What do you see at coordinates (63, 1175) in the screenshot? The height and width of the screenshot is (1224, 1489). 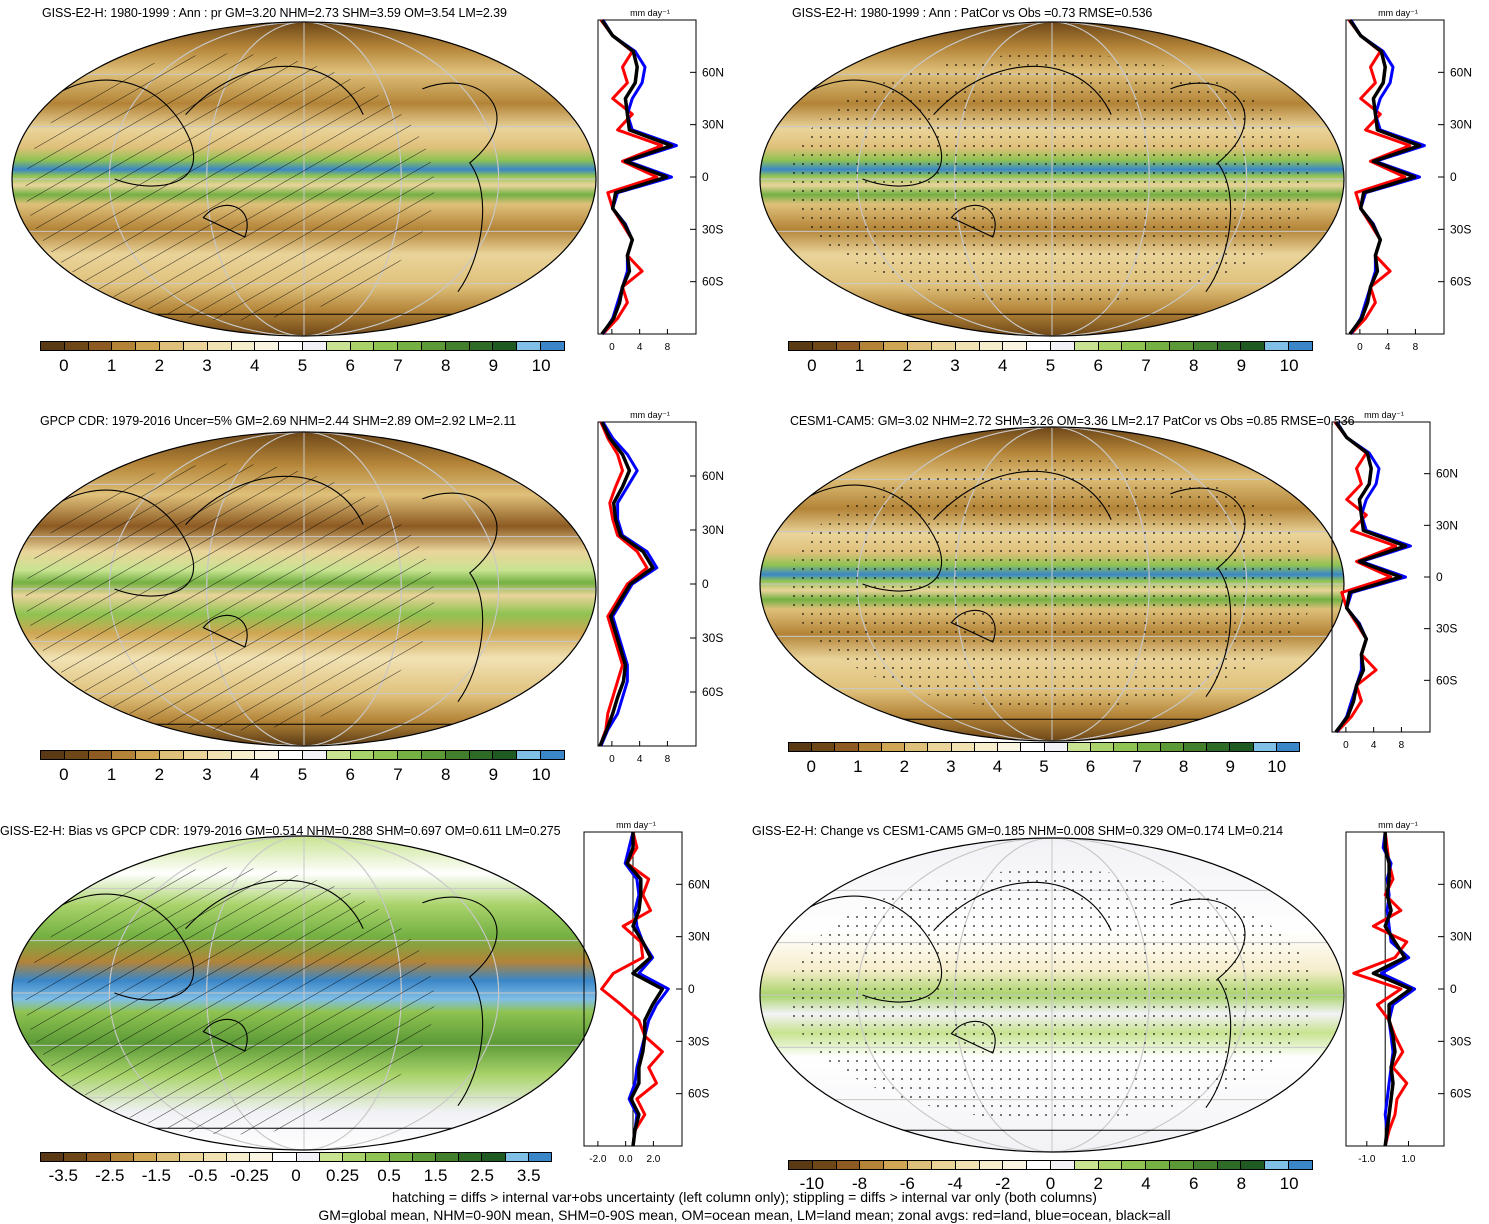 I see `colorbar-tick-label: -3.5` at bounding box center [63, 1175].